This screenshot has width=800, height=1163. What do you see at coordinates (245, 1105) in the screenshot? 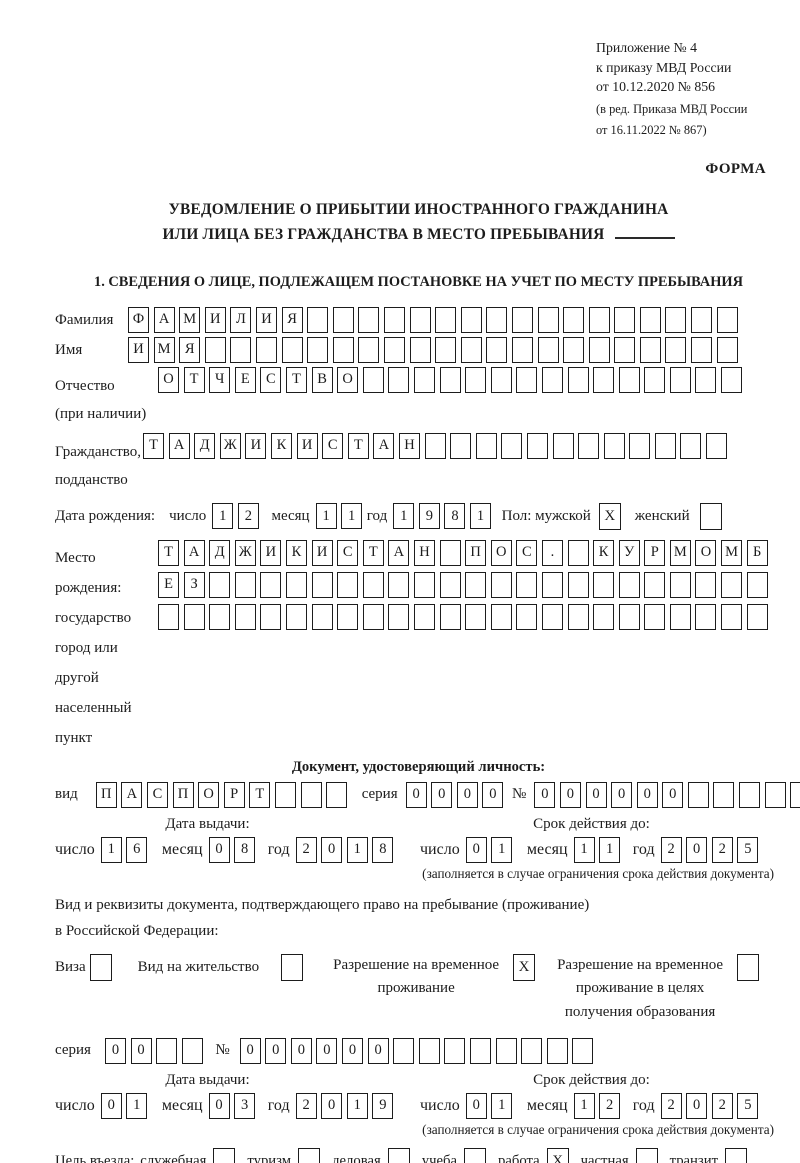
I see `char-cell: 3` at bounding box center [245, 1105].